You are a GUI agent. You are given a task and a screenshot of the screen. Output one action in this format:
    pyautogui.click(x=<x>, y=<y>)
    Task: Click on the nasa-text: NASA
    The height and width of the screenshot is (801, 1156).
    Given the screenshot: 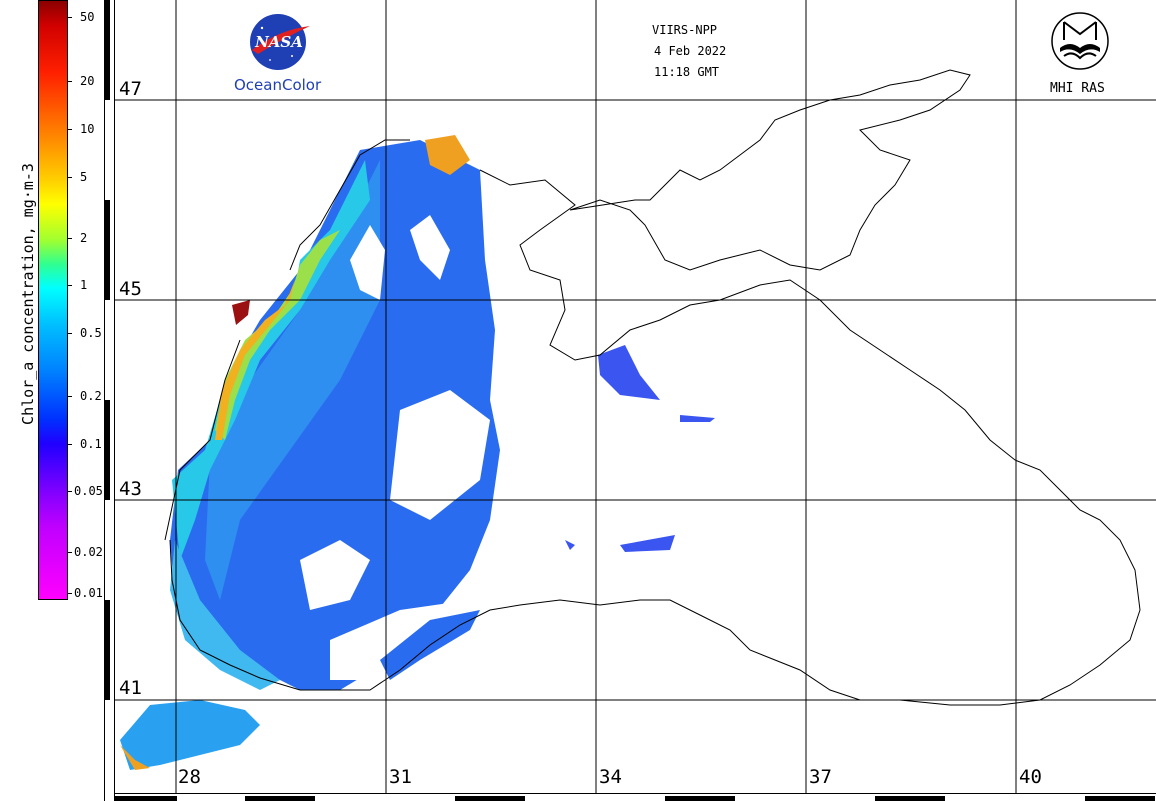 What is the action you would take?
    pyautogui.click(x=279, y=42)
    